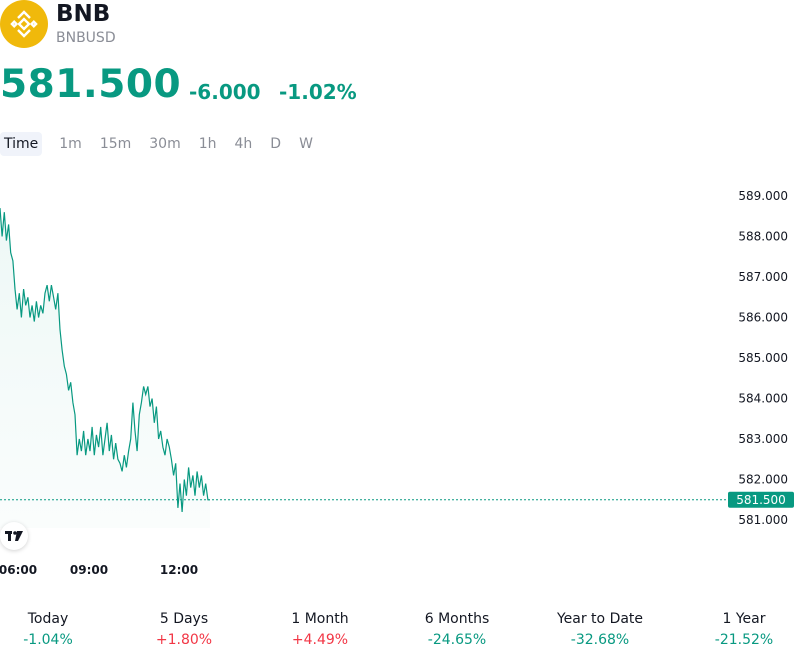  Describe the element at coordinates (763, 277) in the screenshot. I see `y-tick-label: 587.000` at that location.